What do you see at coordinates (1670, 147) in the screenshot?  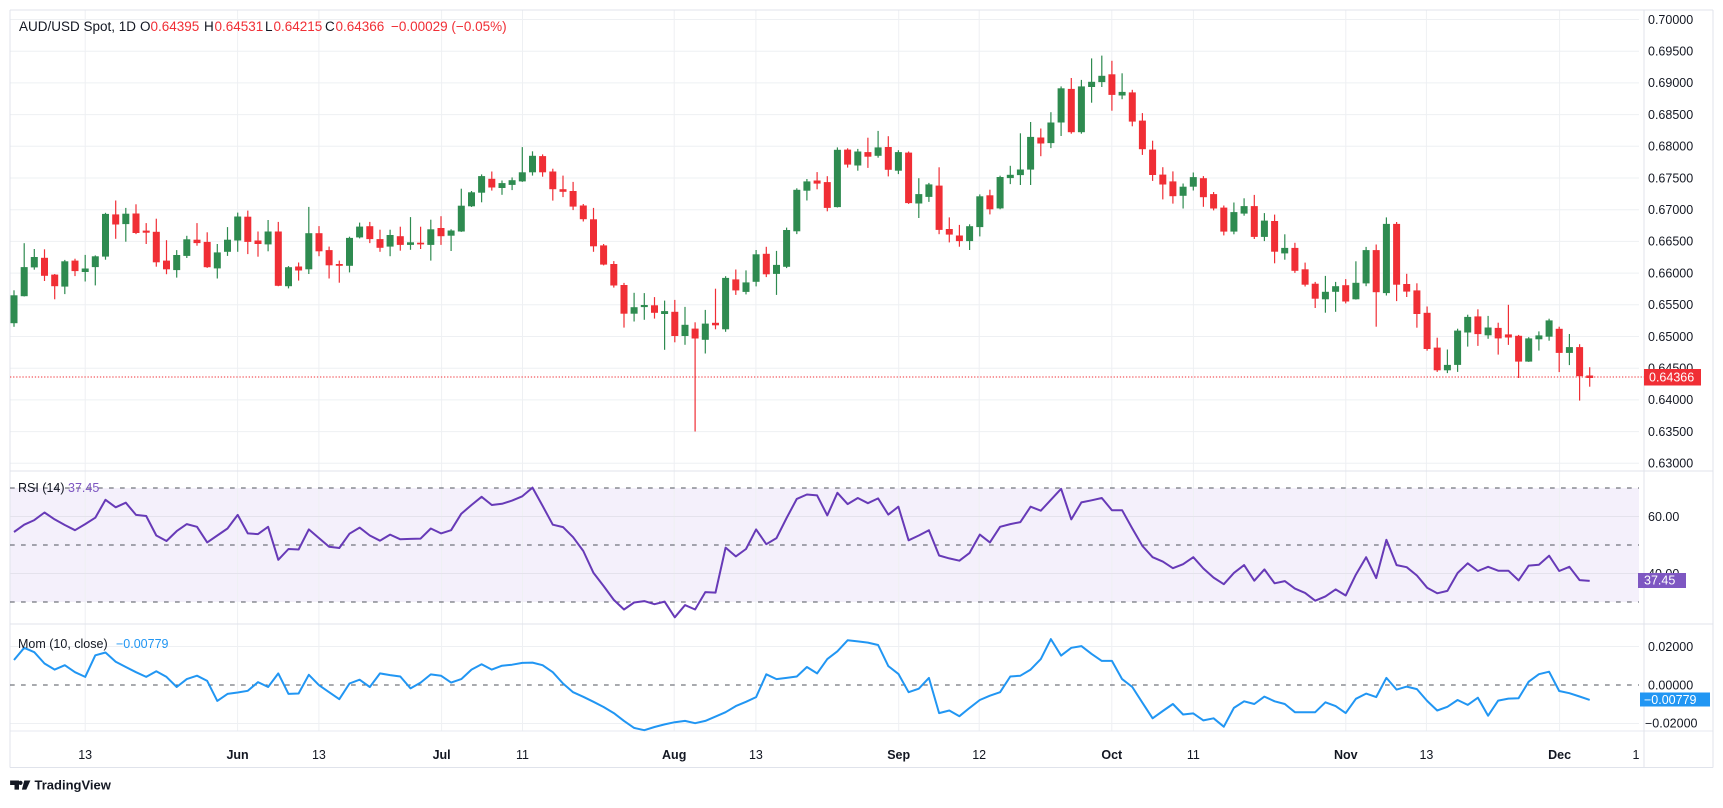 I see `svg-text: 0.68000` at bounding box center [1670, 147].